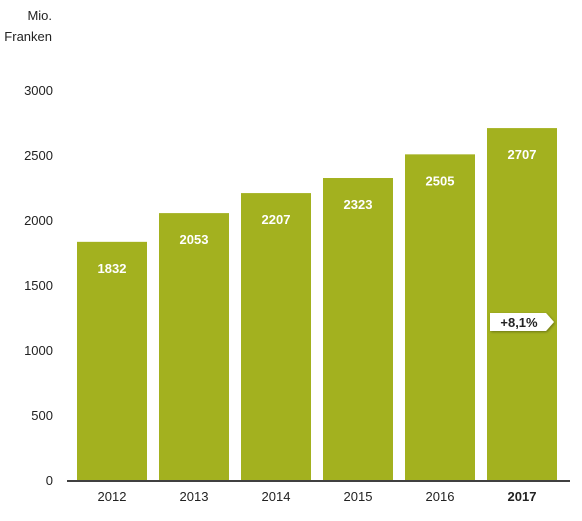 The height and width of the screenshot is (521, 582). What do you see at coordinates (317, 496) in the screenshot?
I see `x-axis-ticks: 2012 2013 2014 2015 2016 2017` at bounding box center [317, 496].